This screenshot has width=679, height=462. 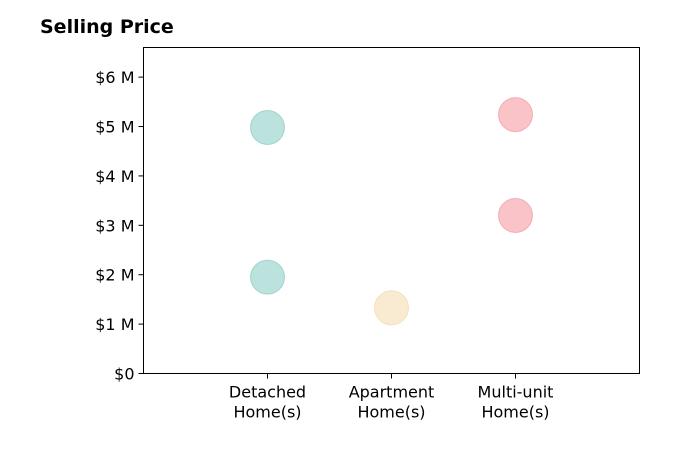 What do you see at coordinates (392, 392) in the screenshot?
I see `x-tick-label: Apartment` at bounding box center [392, 392].